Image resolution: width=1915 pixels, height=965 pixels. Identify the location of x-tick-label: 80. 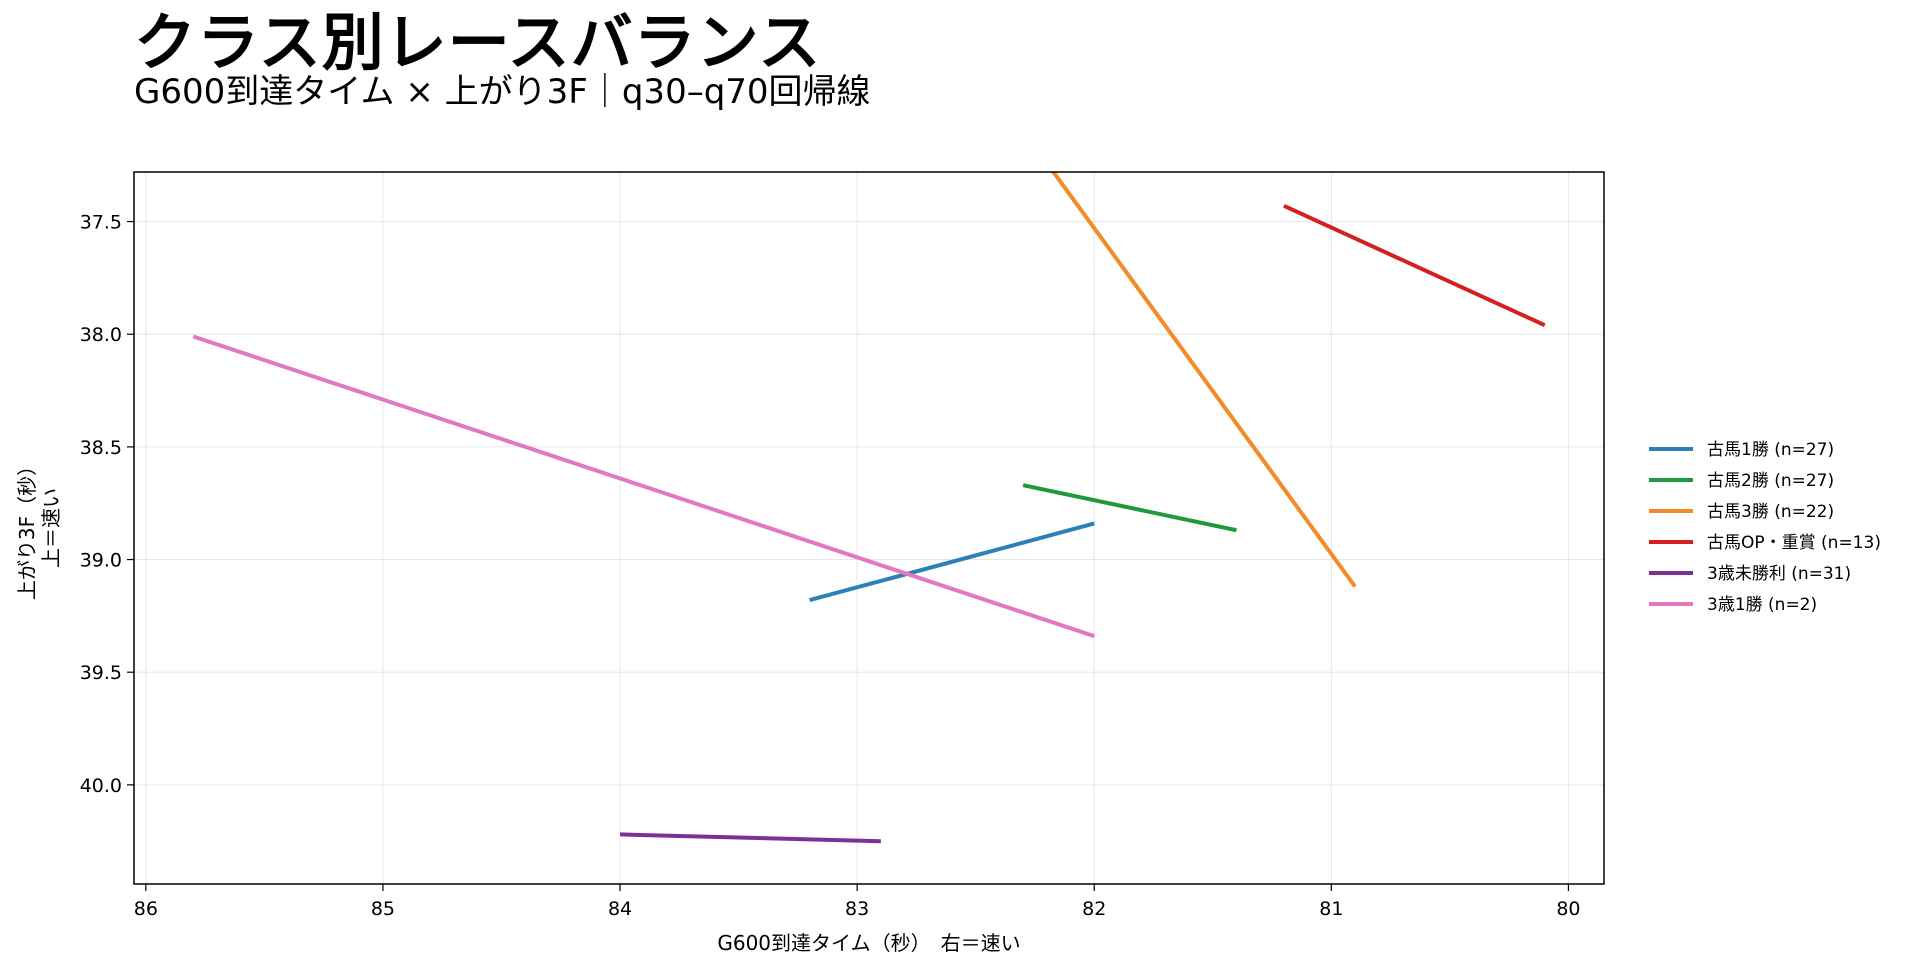
(1568, 909).